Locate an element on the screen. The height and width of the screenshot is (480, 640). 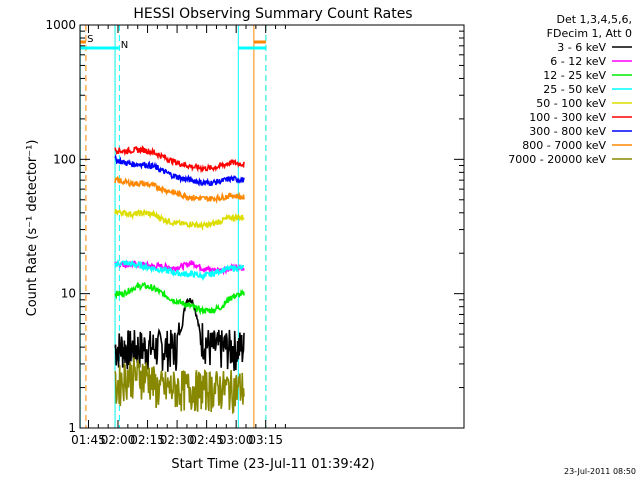
legend-entry-label: 50 - 100 keV is located at coordinates (571, 103).